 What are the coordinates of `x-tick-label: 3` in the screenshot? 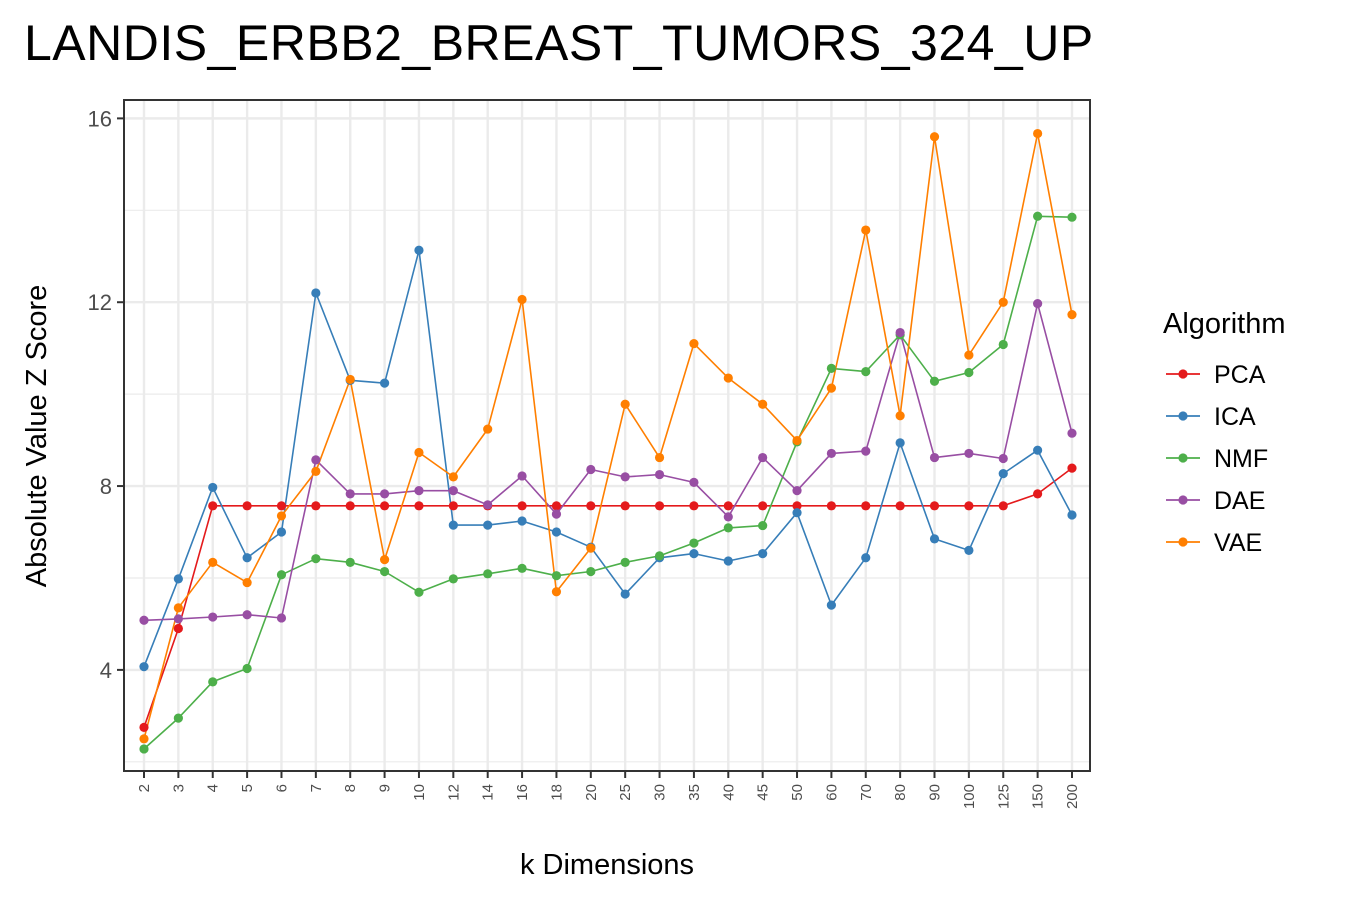 It's located at (178, 788).